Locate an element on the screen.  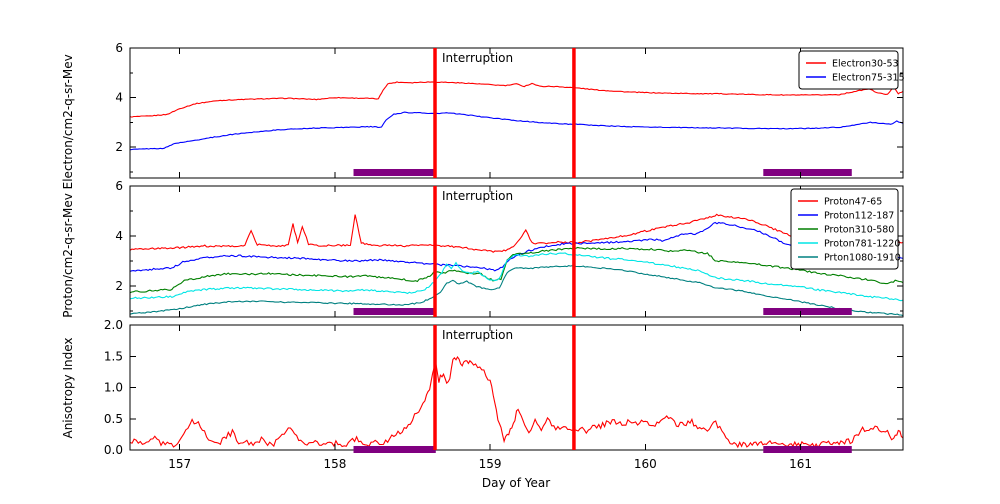
legend-label: Electron30-53 is located at coordinates (865, 64).